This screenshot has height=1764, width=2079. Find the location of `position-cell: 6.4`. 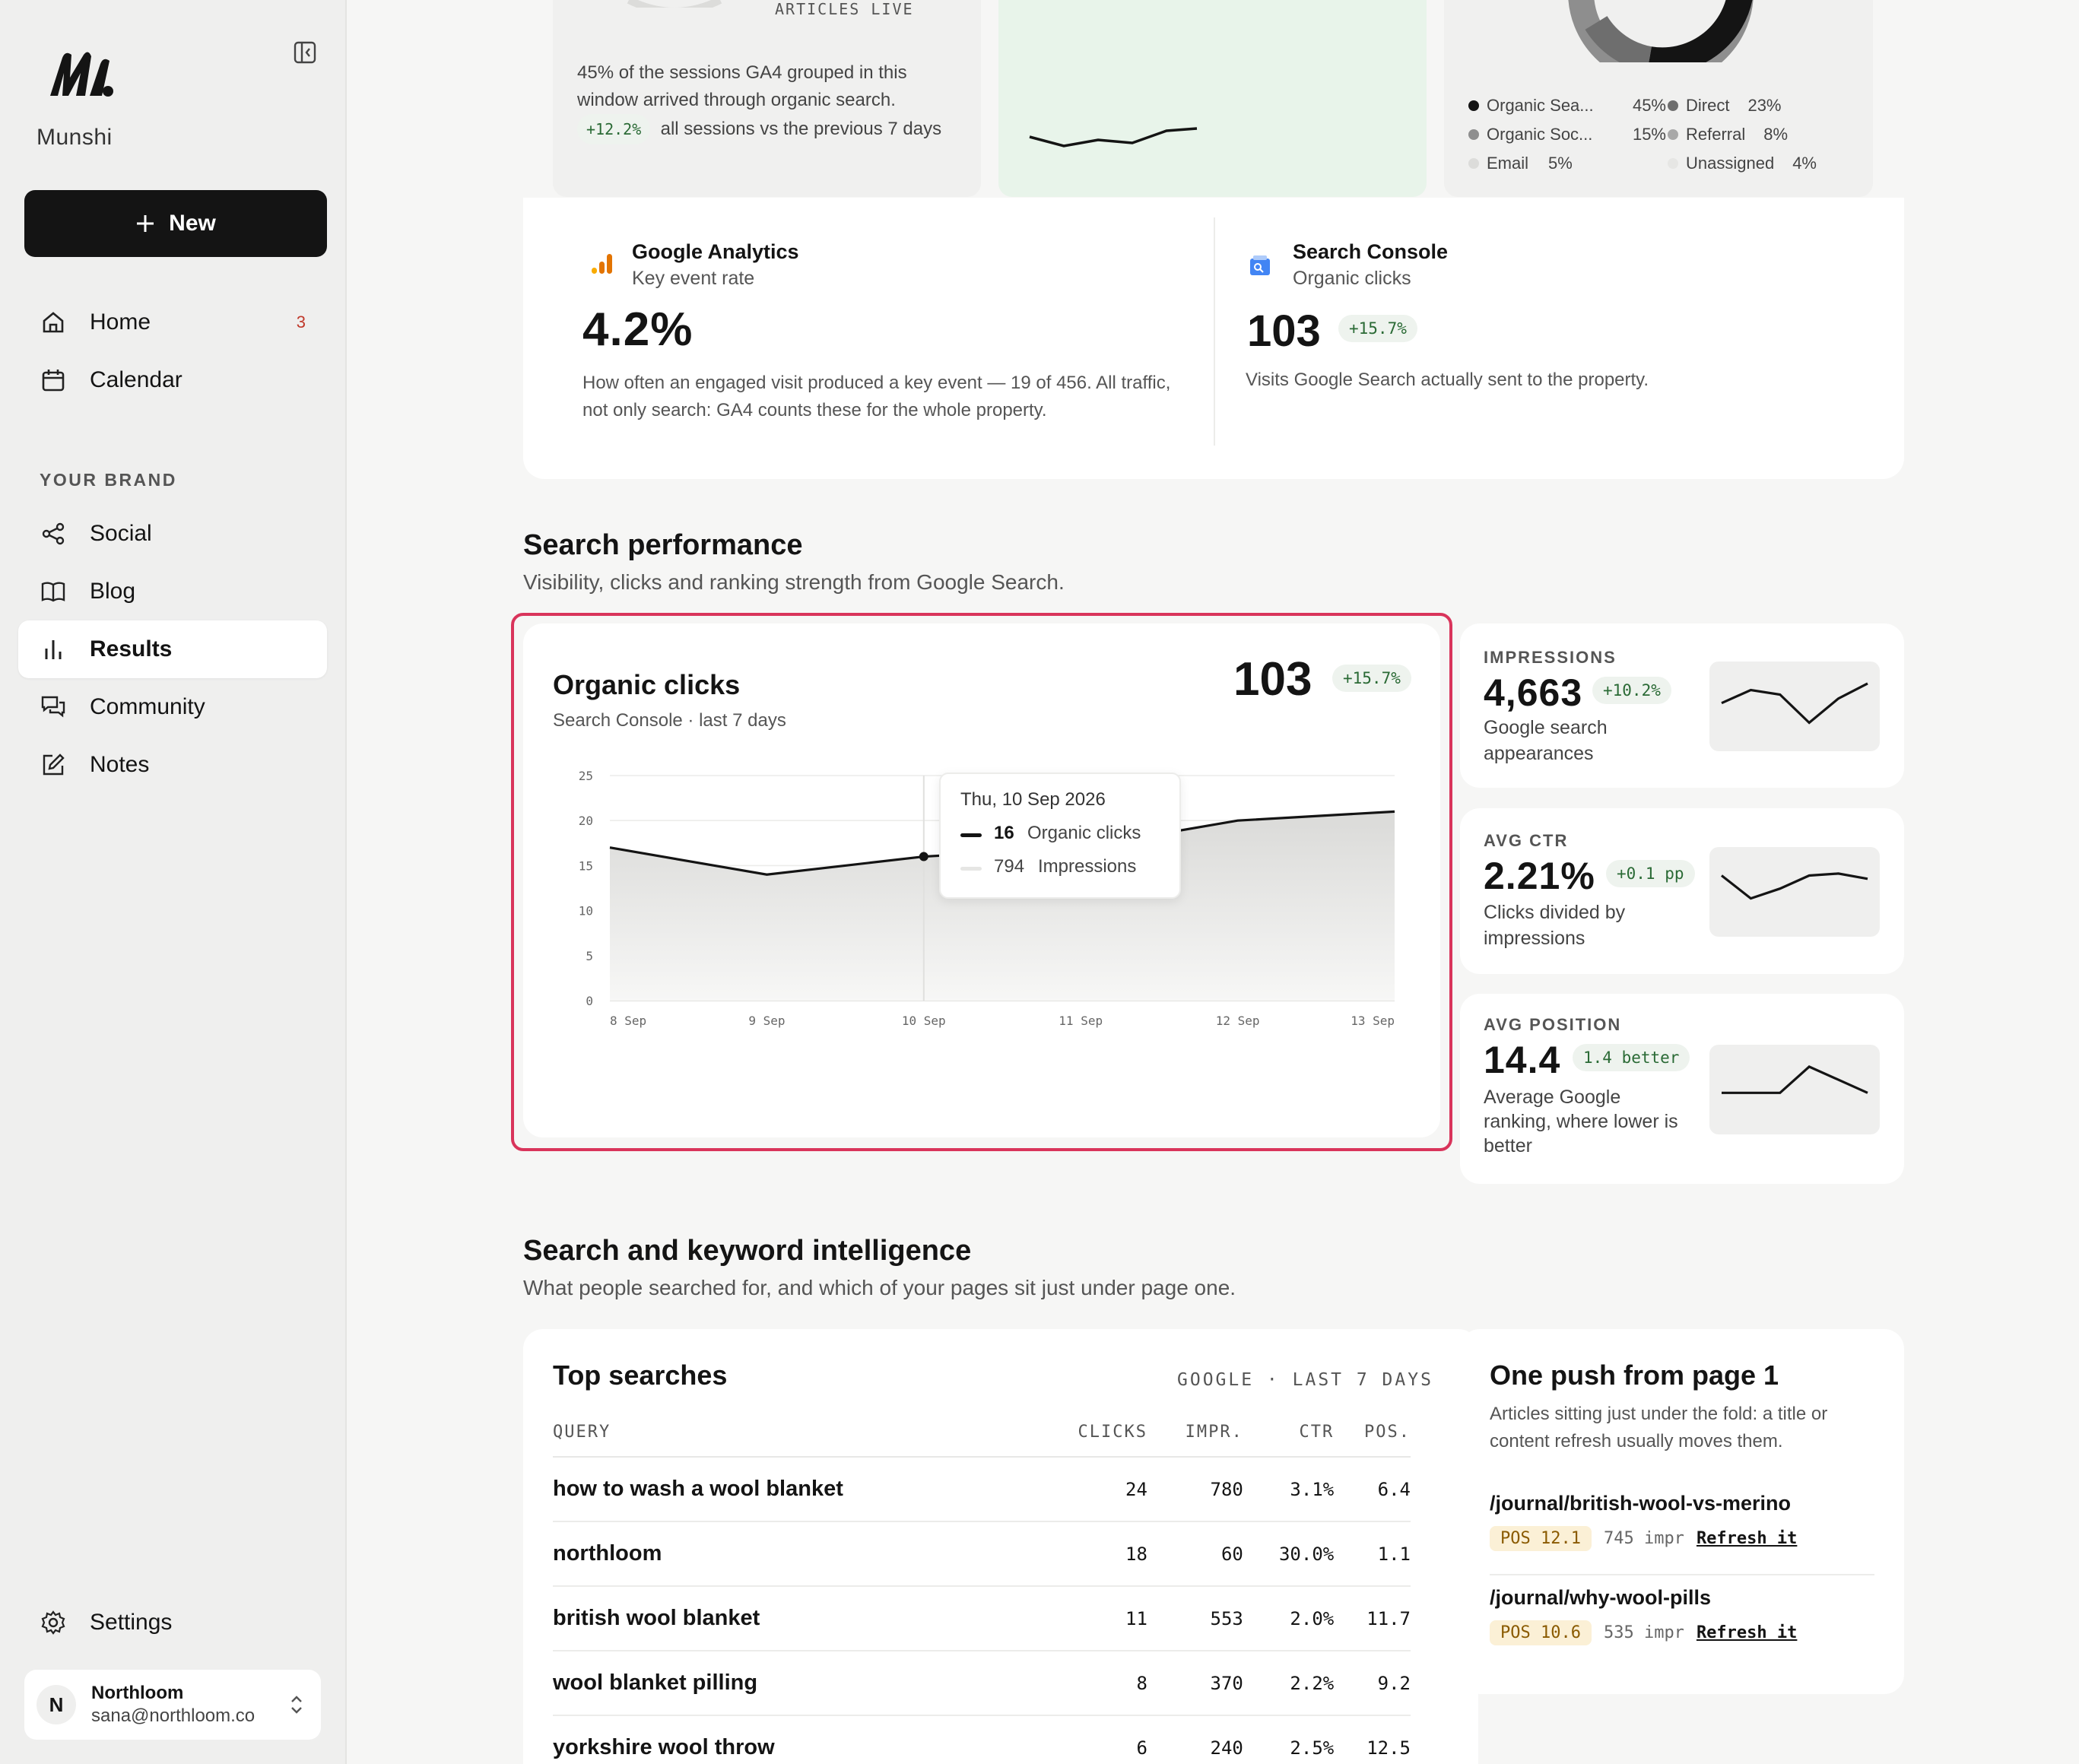

position-cell: 6.4 is located at coordinates (1372, 1489).